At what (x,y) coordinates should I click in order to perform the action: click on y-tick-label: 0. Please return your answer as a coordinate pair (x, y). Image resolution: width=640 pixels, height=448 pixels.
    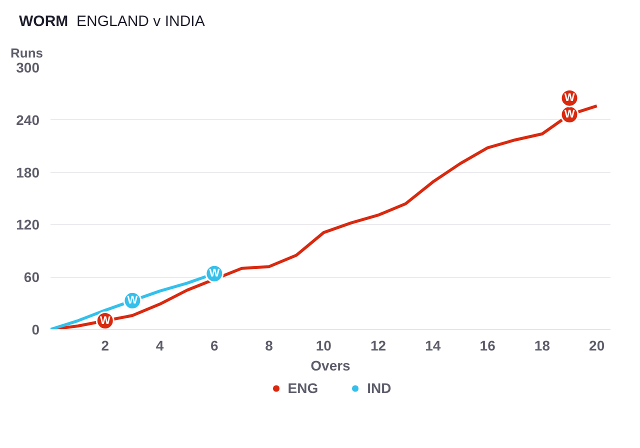
    Looking at the image, I should click on (36, 330).